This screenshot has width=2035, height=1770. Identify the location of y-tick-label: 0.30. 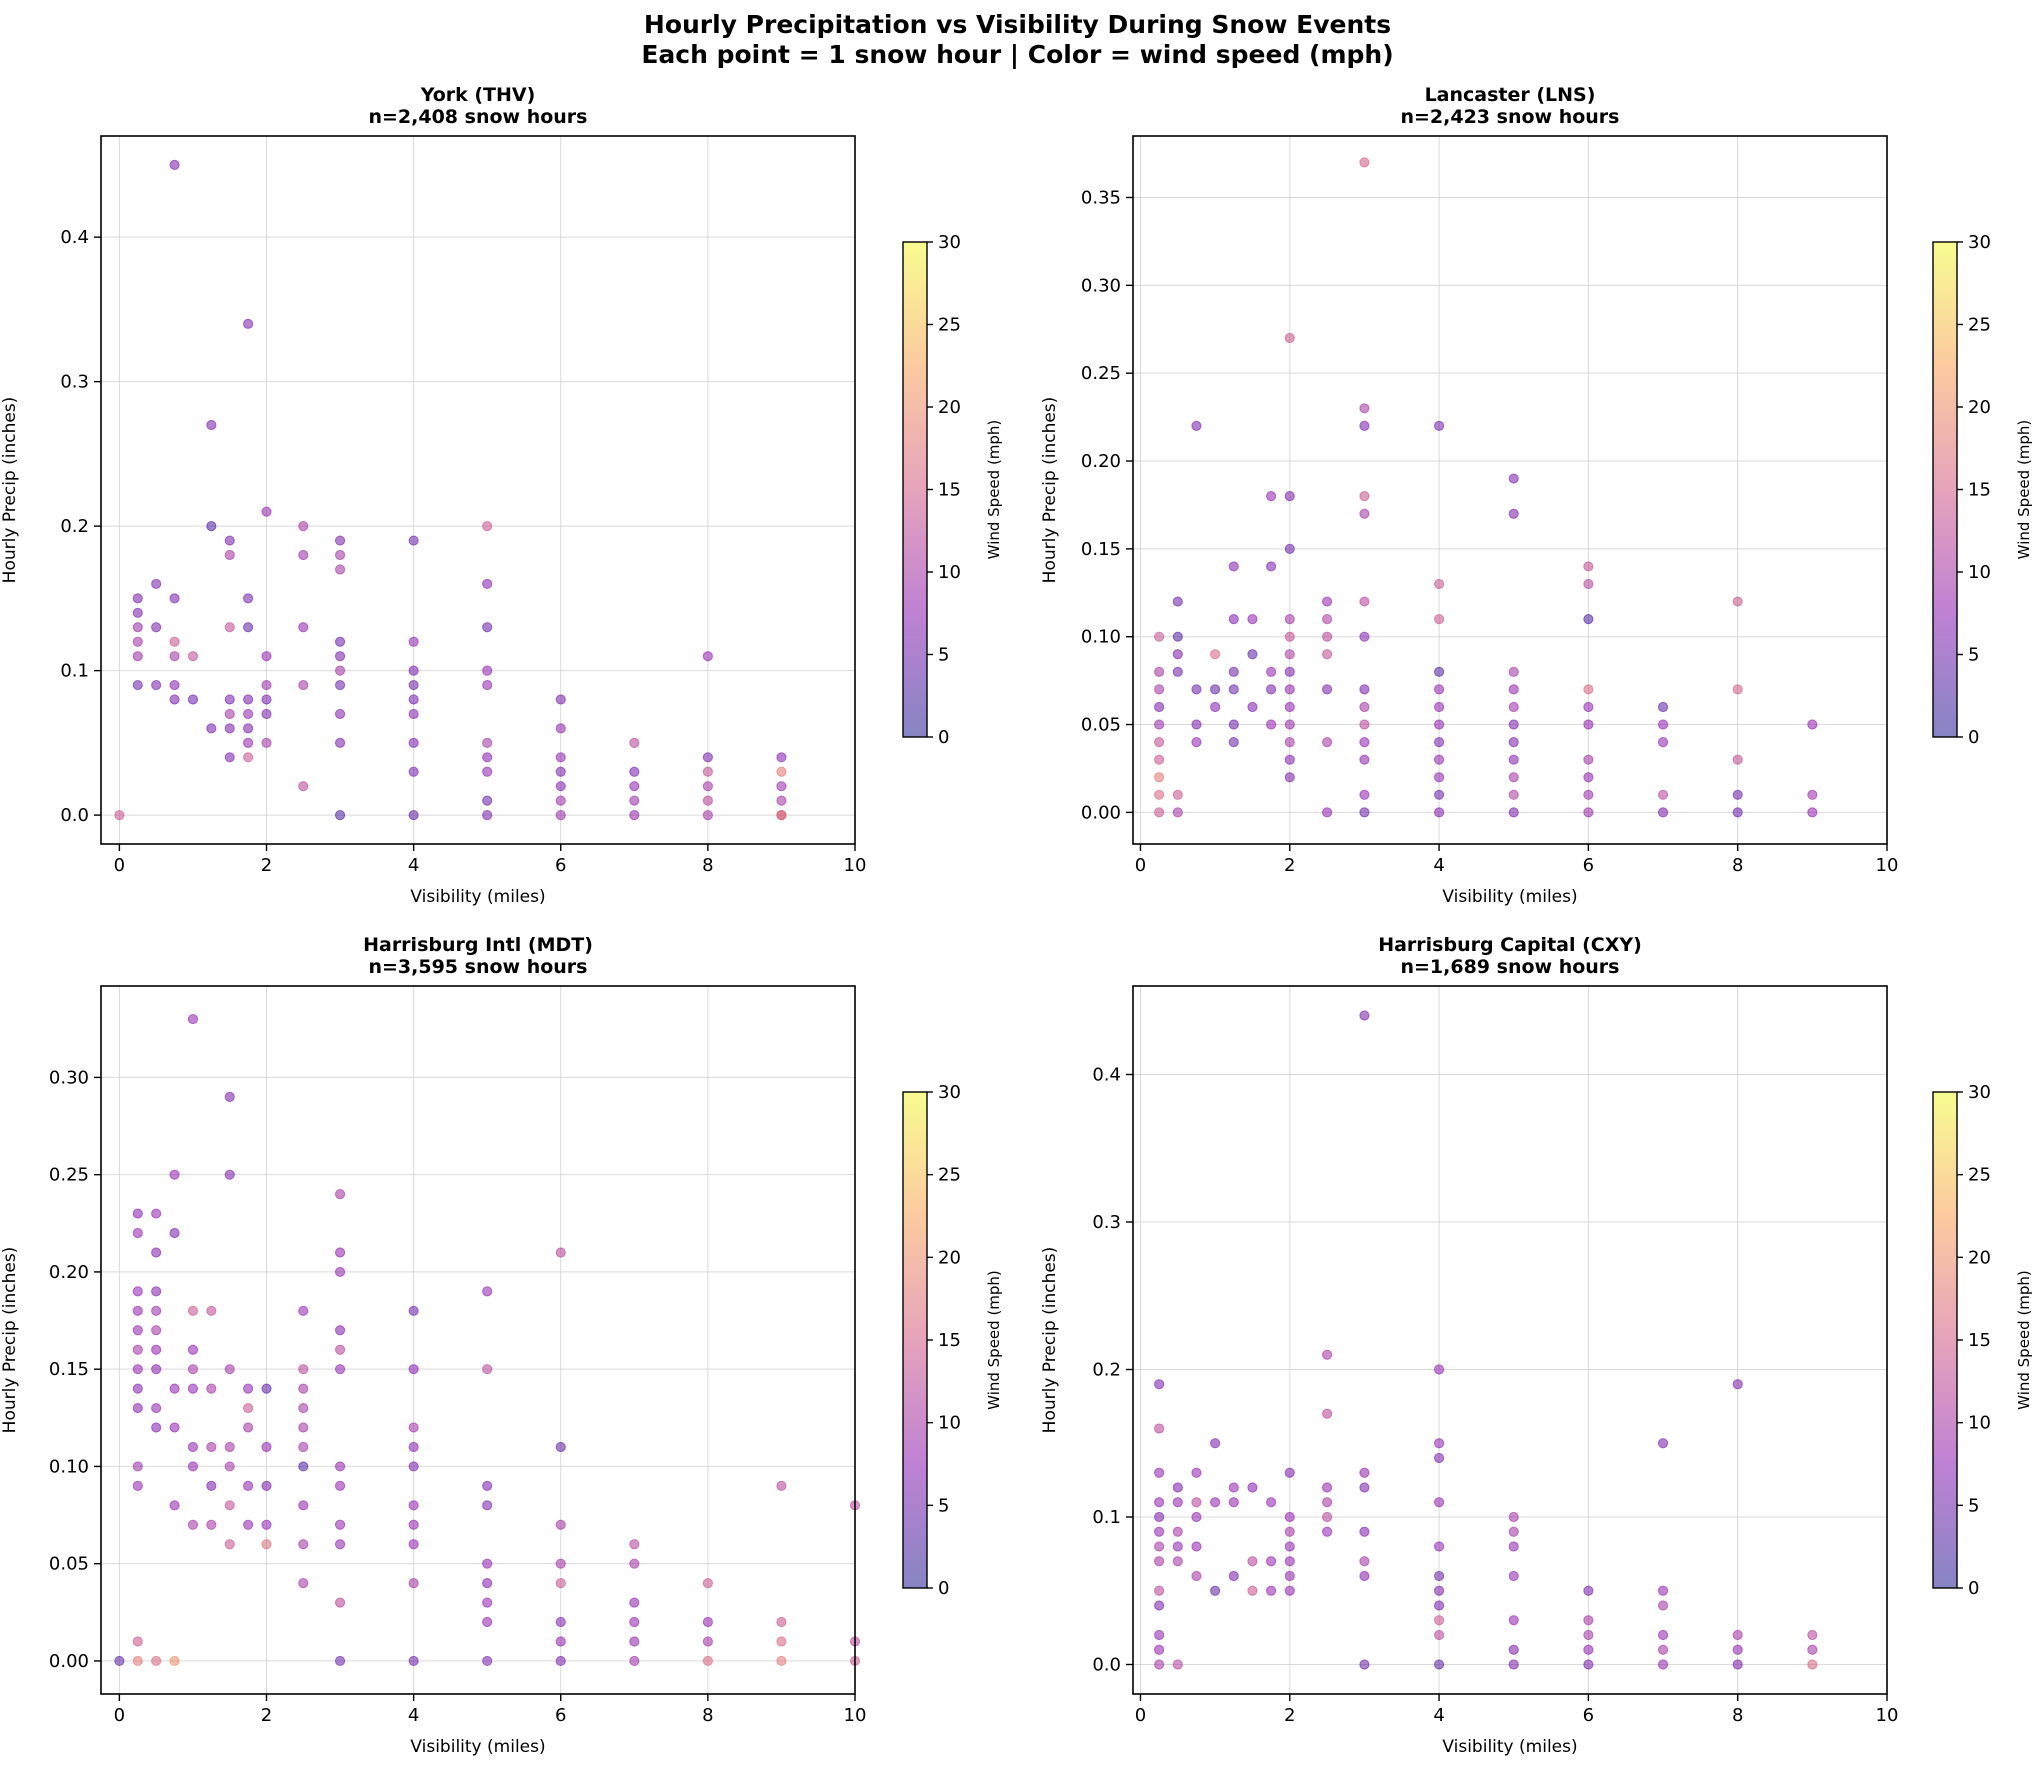
(69, 1077).